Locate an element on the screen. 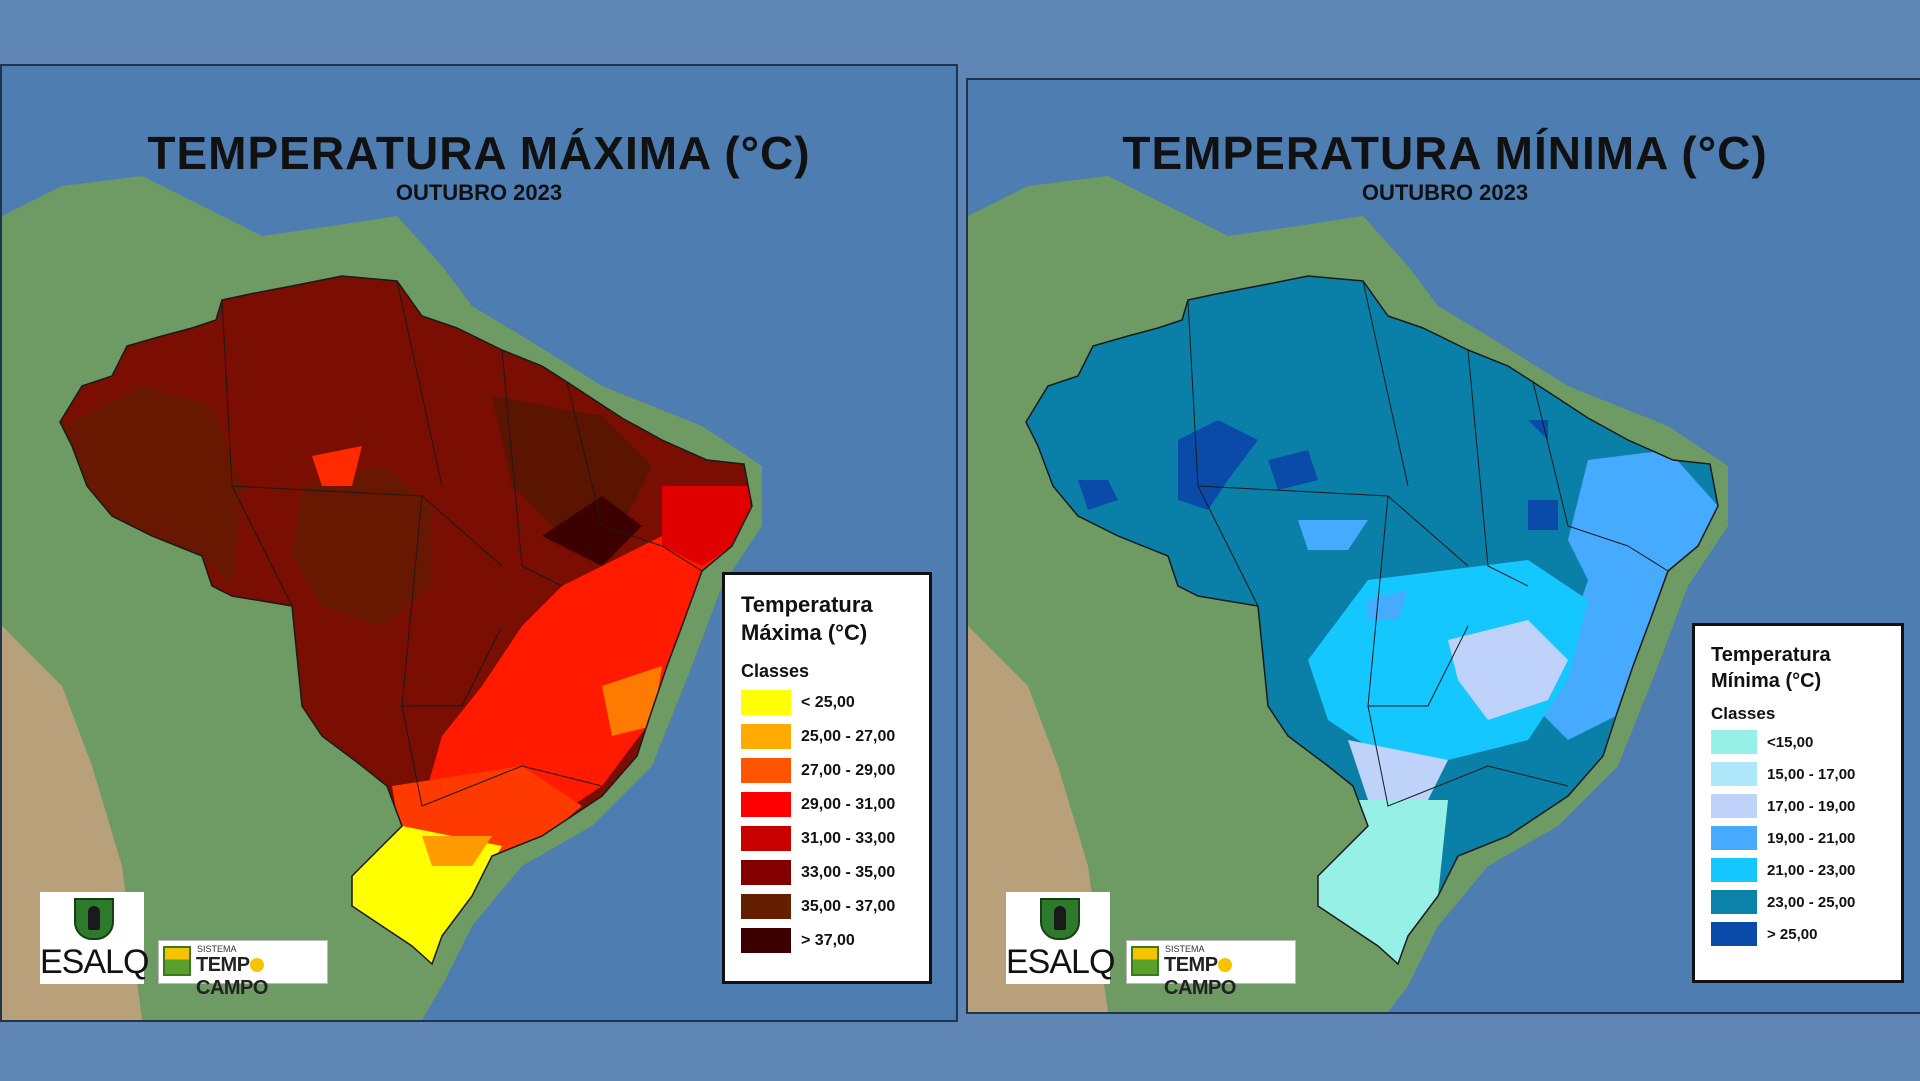 This screenshot has height=1081, width=1920. legend-row: 21,00 - 23,00 is located at coordinates (1798, 870).